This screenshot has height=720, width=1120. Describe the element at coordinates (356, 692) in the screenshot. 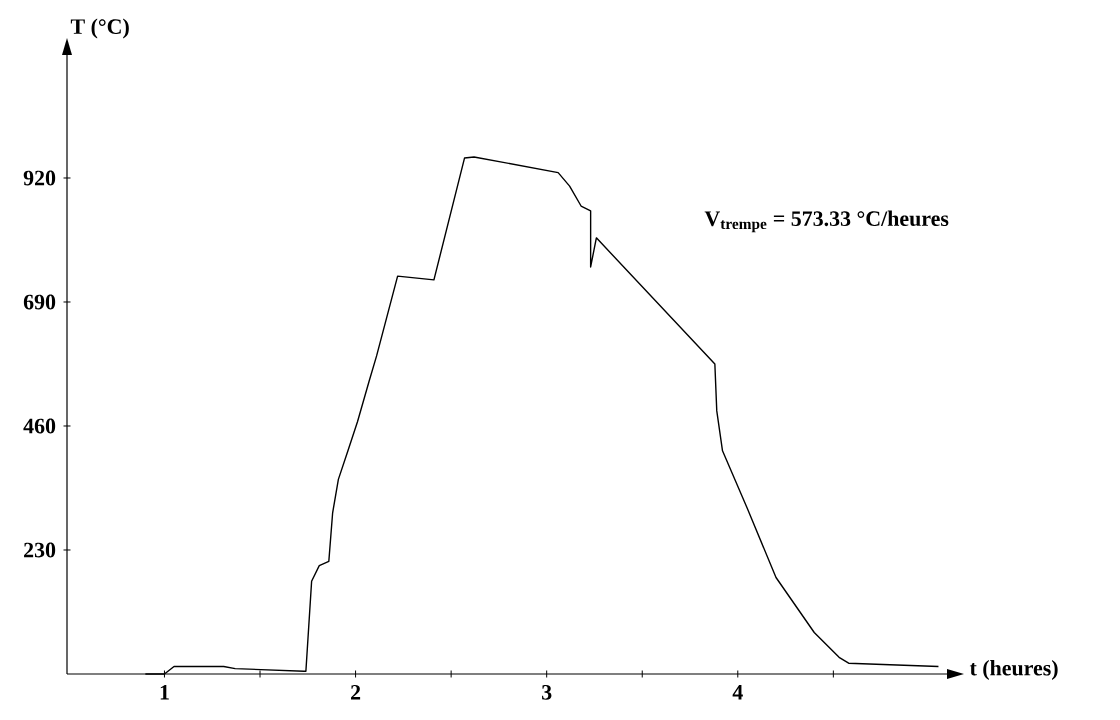

I see `x-tick-label: 2` at that location.